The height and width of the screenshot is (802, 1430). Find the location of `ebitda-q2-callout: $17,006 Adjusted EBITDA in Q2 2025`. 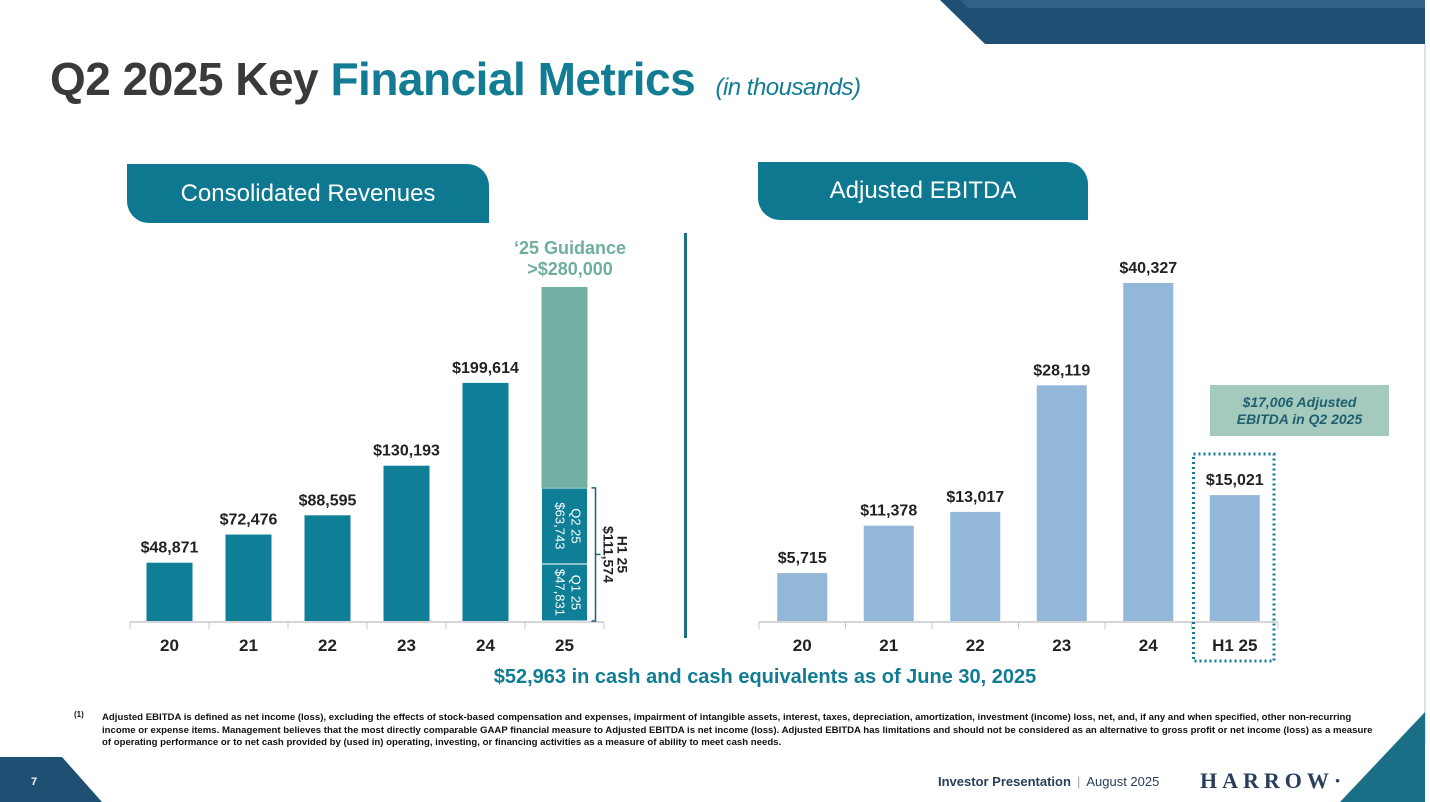

ebitda-q2-callout: $17,006 Adjusted EBITDA in Q2 2025 is located at coordinates (1299, 410).